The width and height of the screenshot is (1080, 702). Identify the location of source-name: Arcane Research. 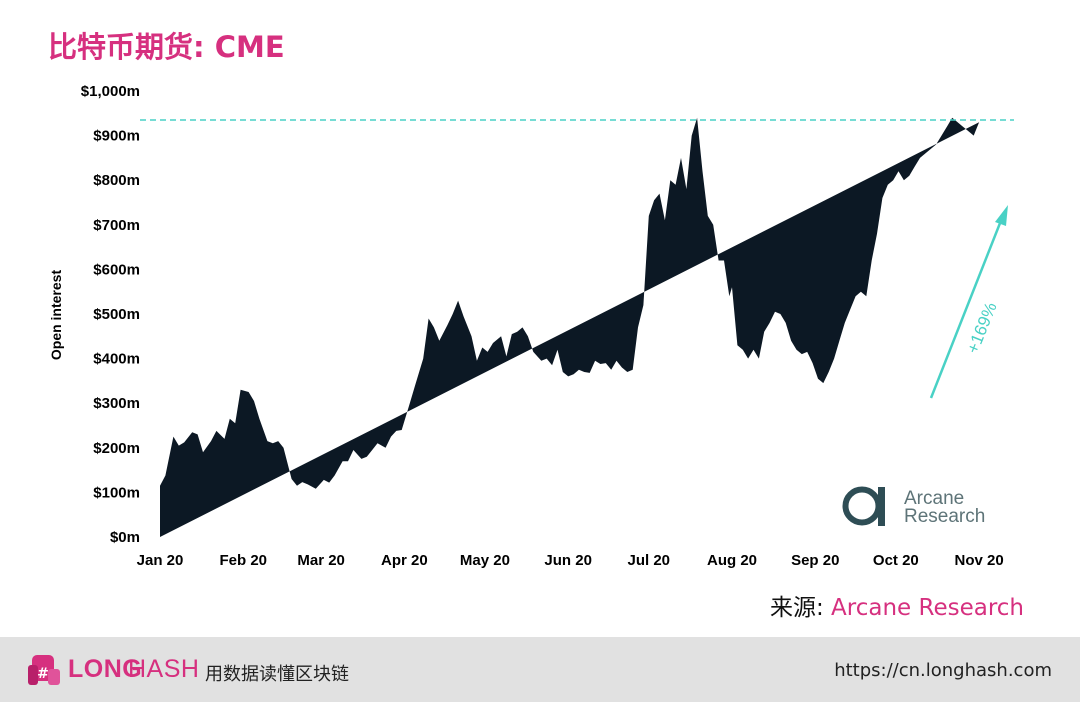
(927, 608).